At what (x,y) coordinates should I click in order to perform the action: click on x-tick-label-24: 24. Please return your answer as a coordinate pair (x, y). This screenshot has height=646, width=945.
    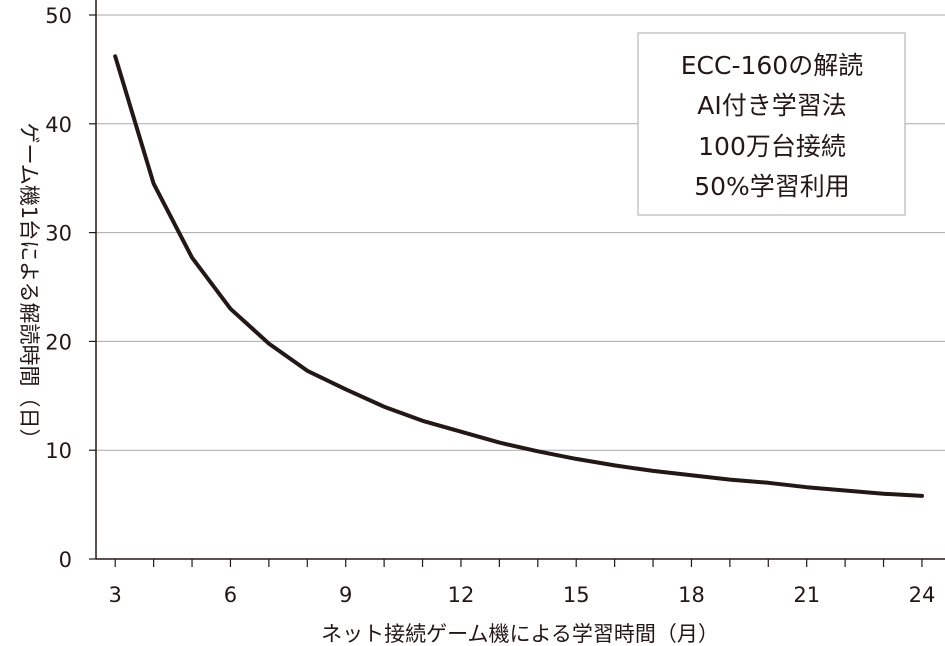
    Looking at the image, I should click on (922, 595).